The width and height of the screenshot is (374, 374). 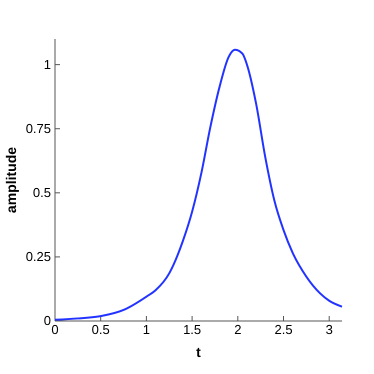 I want to click on y-tick-label: 0.75, so click(x=38, y=128).